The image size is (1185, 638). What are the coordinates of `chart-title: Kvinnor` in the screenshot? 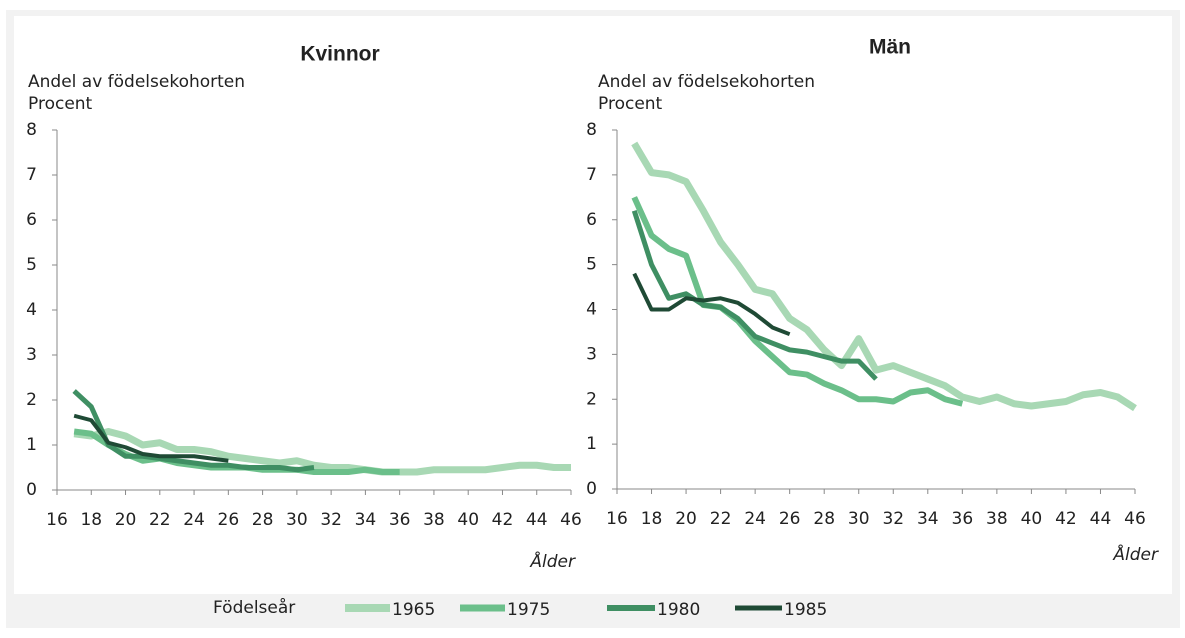 It's located at (339, 54).